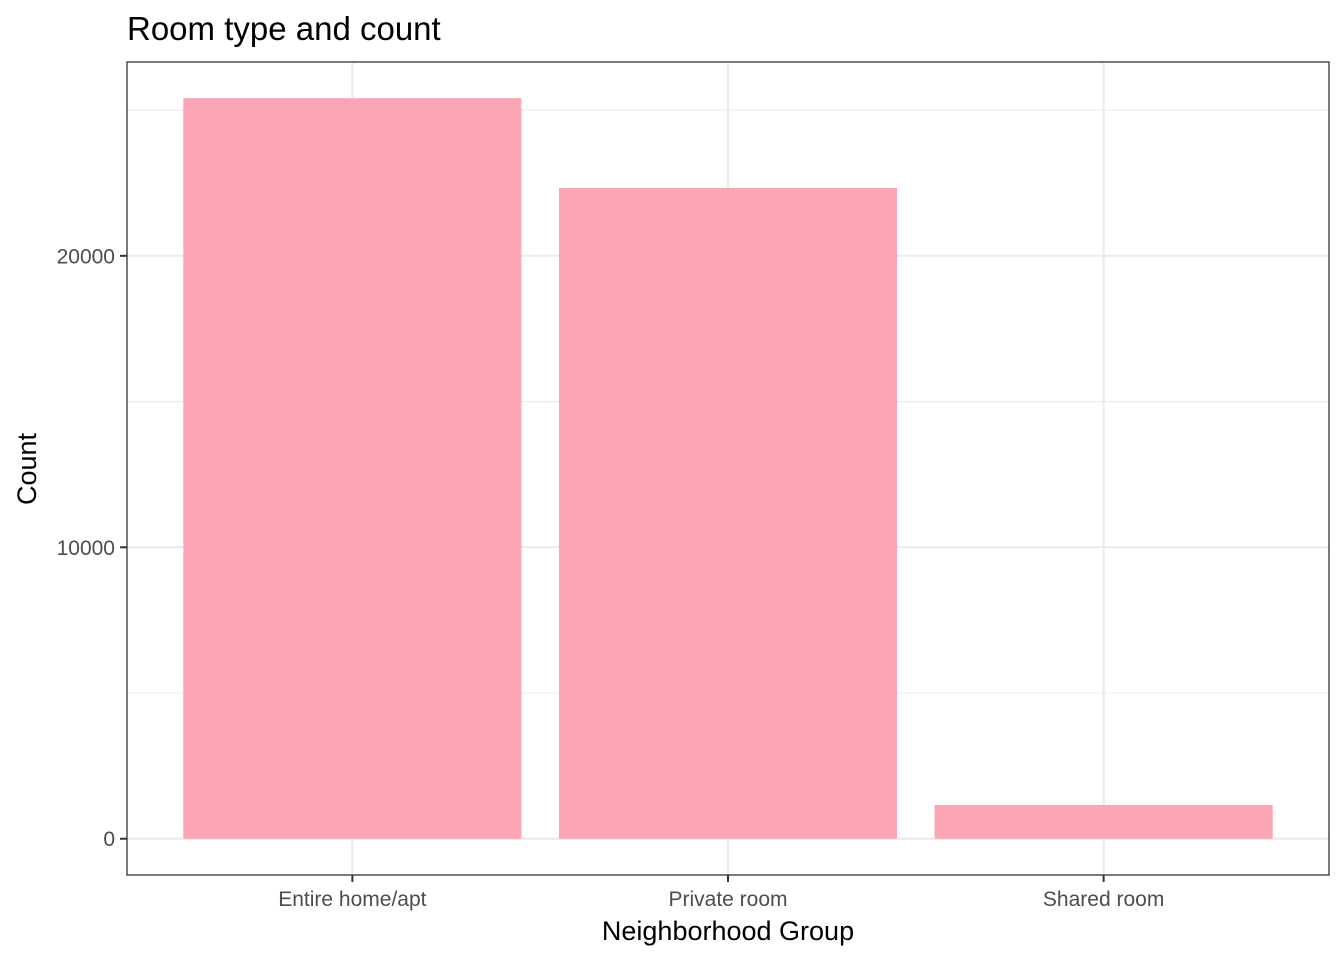  I want to click on chart-title: Room type and count, so click(284, 28).